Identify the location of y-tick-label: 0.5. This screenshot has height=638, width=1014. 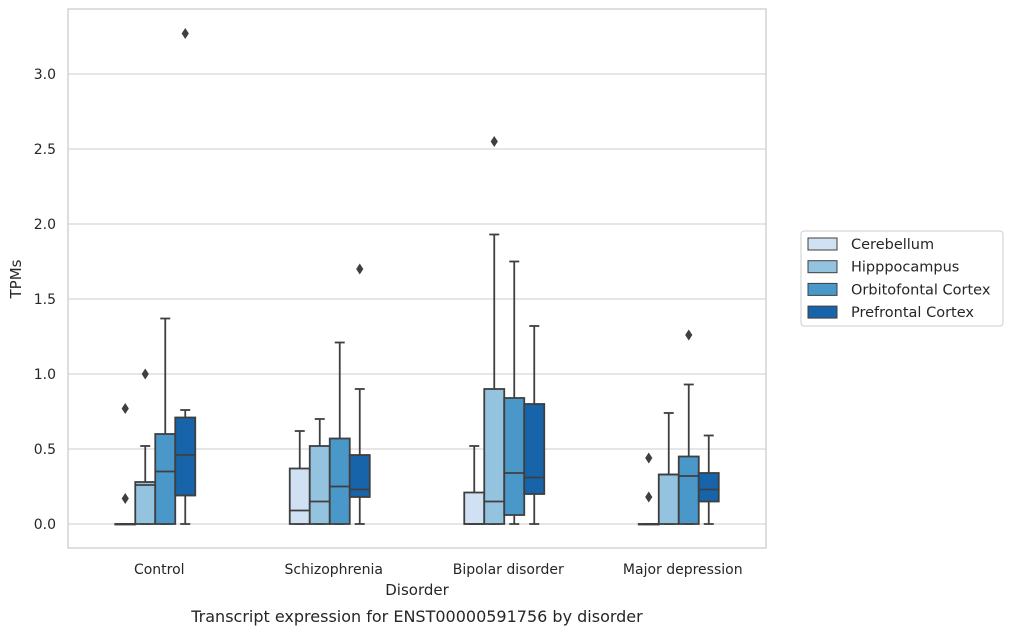
(45, 450).